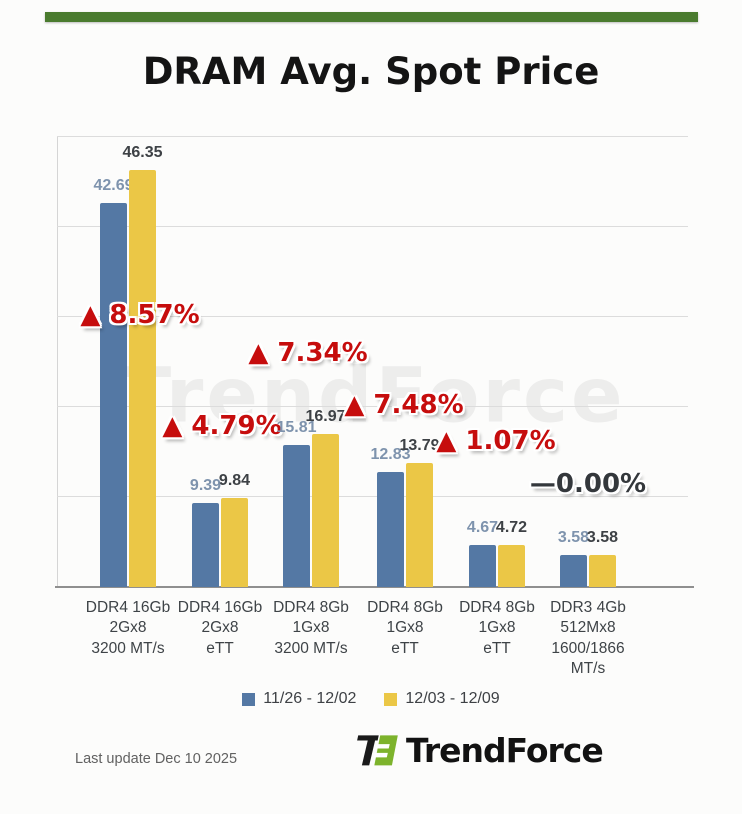 This screenshot has width=742, height=814. I want to click on value-label-series2-group4: 13.79, so click(419, 445).